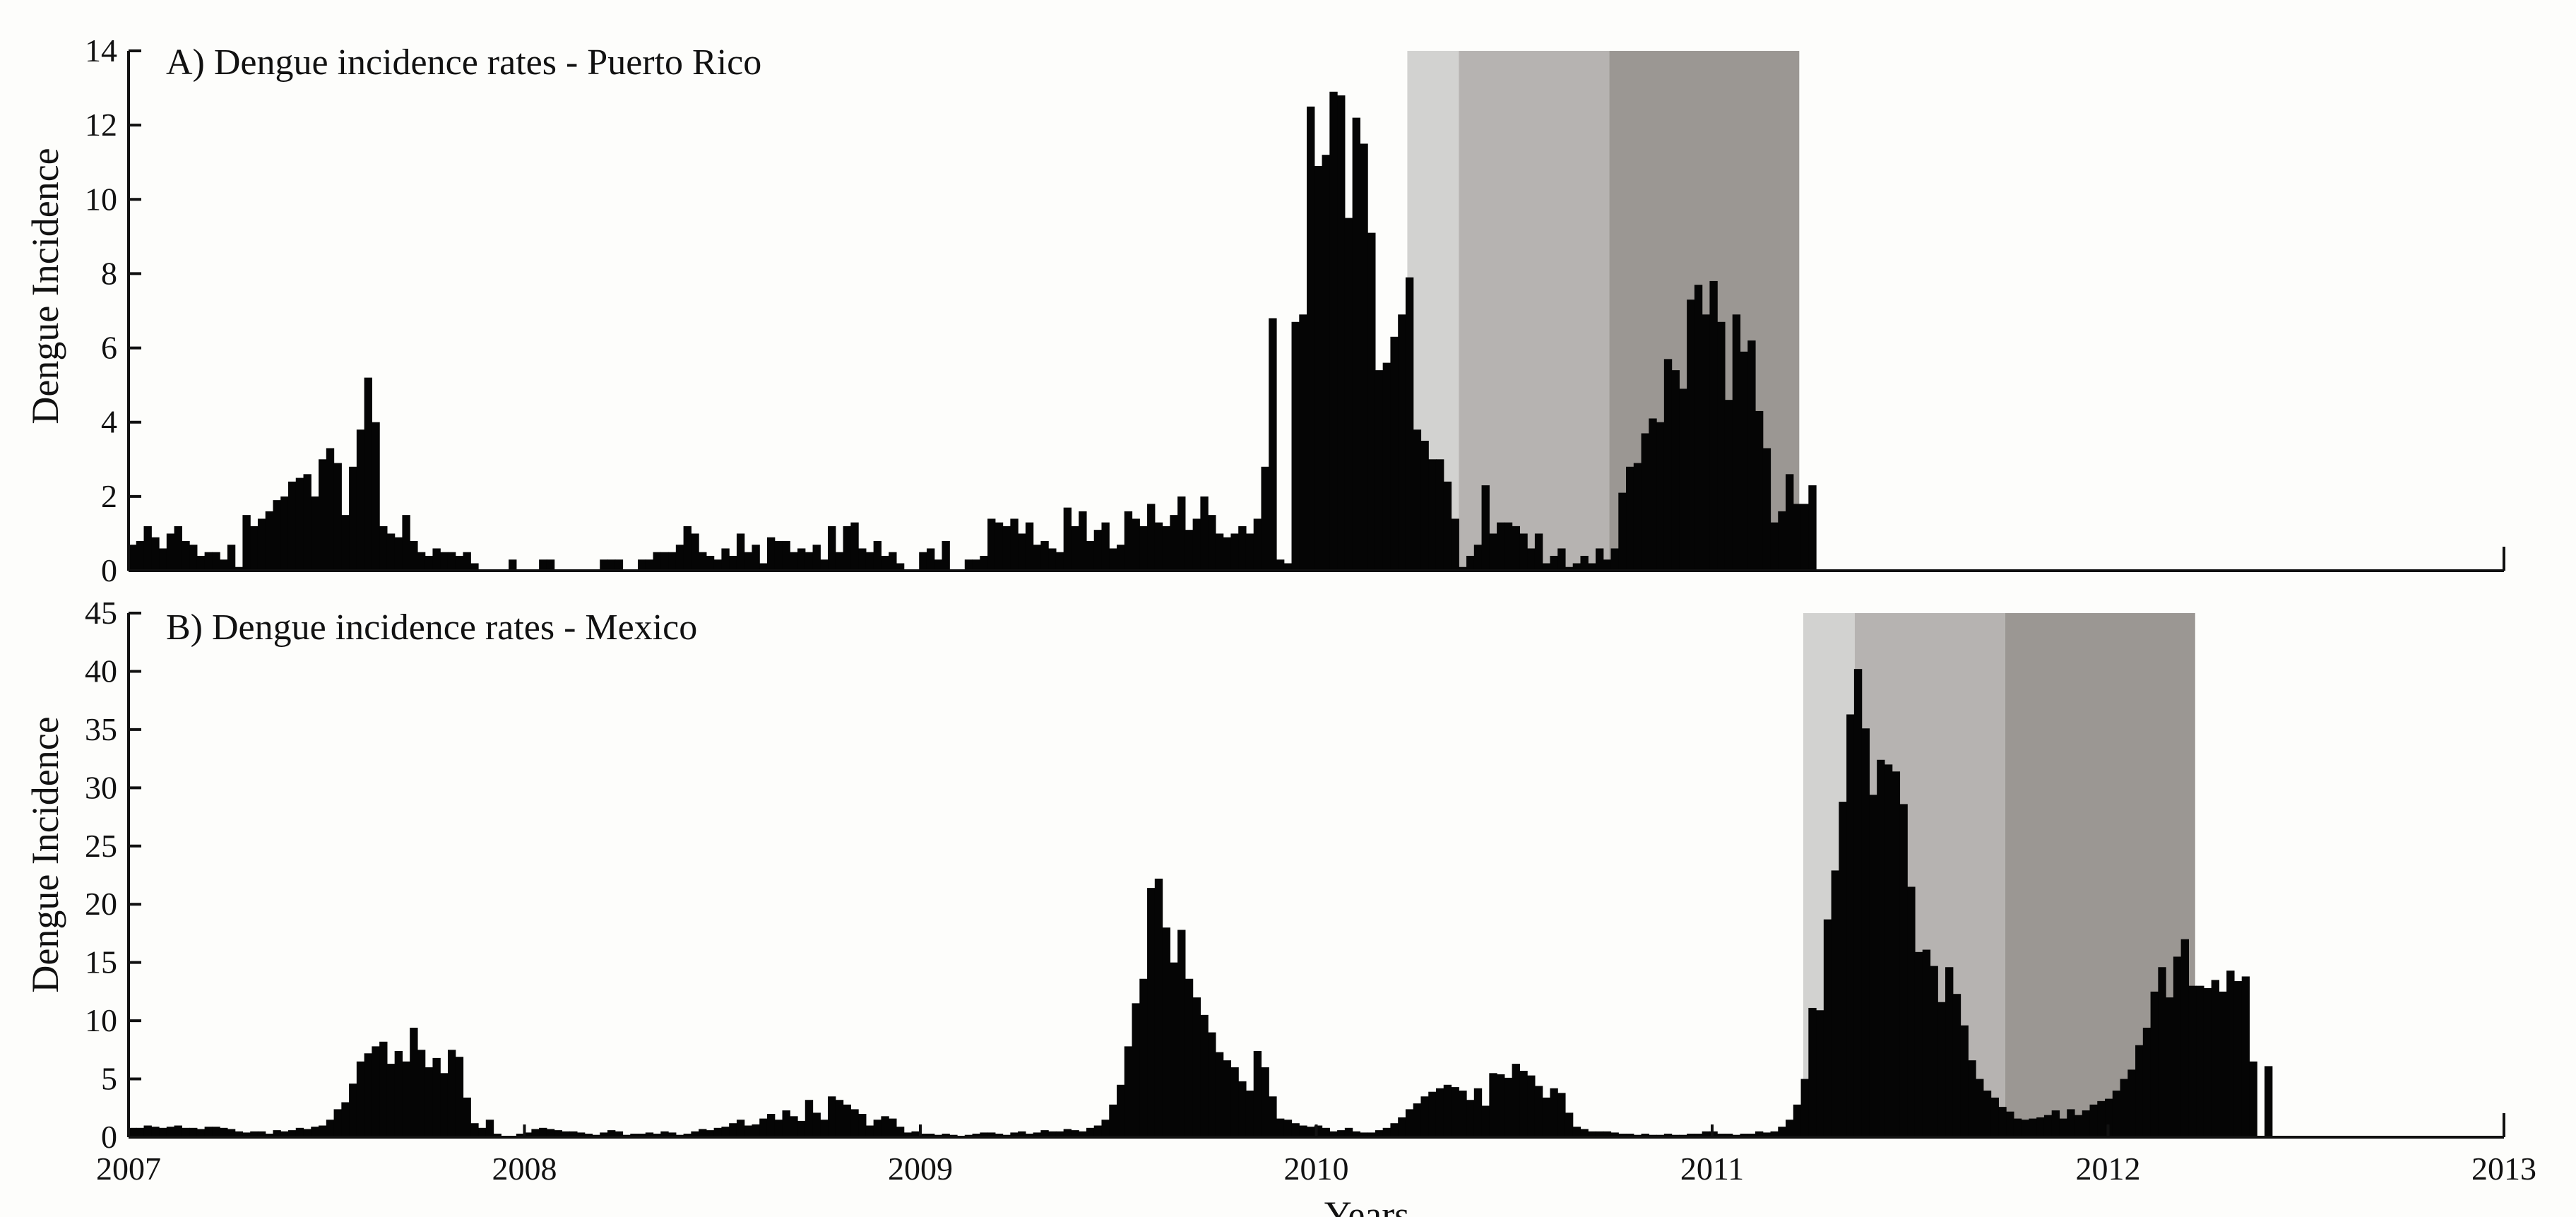 The height and width of the screenshot is (1217, 2576). What do you see at coordinates (109, 570) in the screenshot?
I see `panel-a-y-tick-label: 0` at bounding box center [109, 570].